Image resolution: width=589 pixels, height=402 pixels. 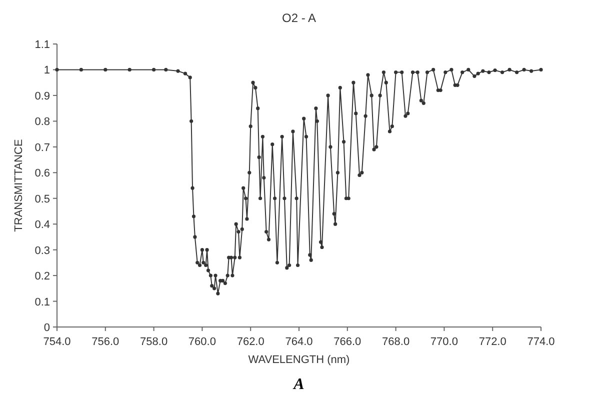 What do you see at coordinates (154, 342) in the screenshot?
I see `x-tick-label: 758.0` at bounding box center [154, 342].